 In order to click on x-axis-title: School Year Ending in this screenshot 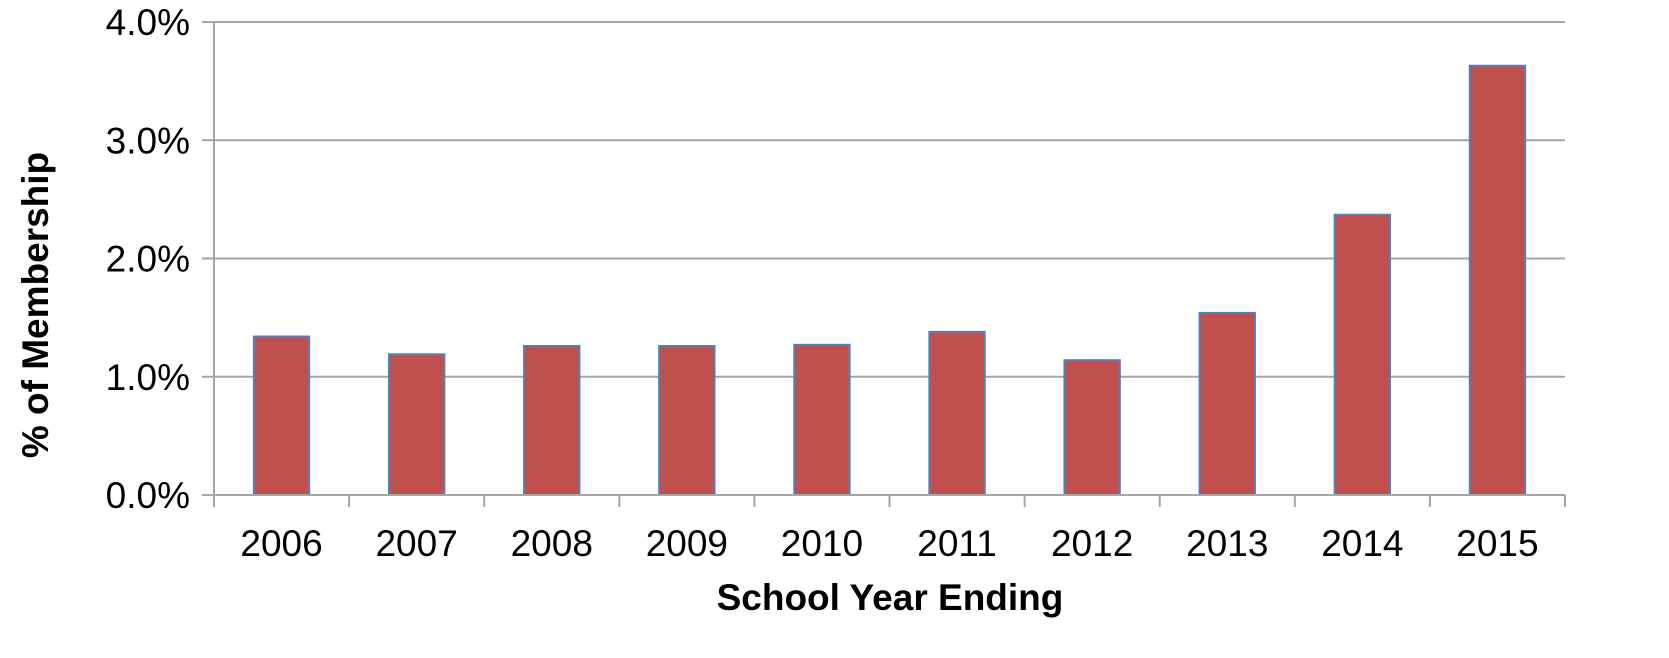, I will do `click(890, 597)`.